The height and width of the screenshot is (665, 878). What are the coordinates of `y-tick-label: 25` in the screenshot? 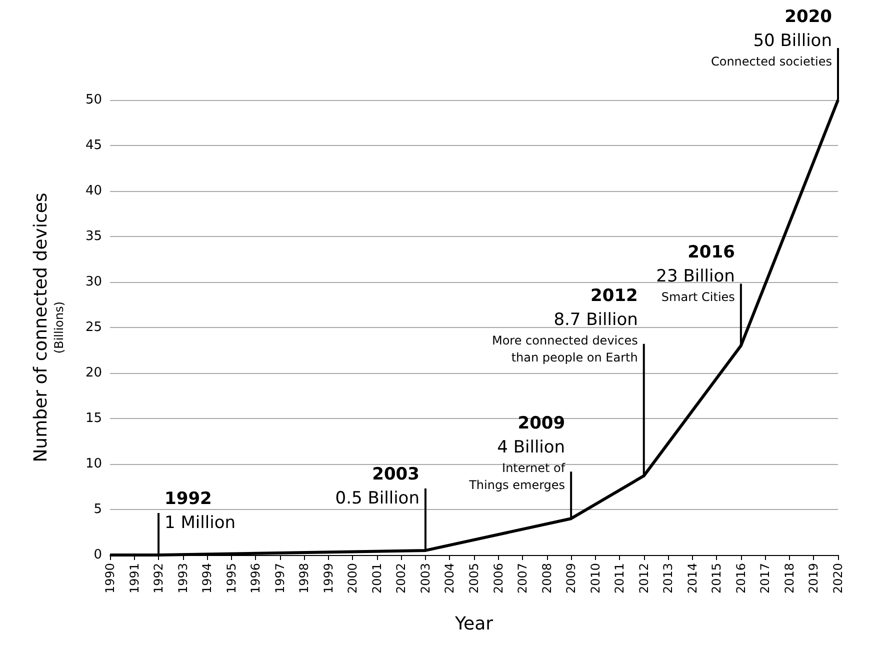 It's located at (93, 327).